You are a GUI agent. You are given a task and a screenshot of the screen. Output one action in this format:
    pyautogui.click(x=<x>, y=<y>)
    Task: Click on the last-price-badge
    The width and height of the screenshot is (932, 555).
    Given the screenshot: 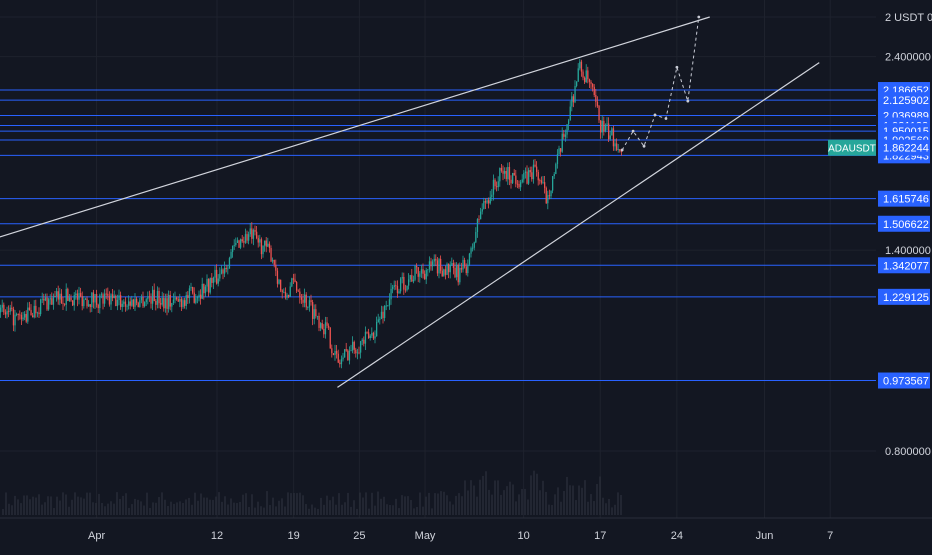 What is the action you would take?
    pyautogui.click(x=904, y=147)
    